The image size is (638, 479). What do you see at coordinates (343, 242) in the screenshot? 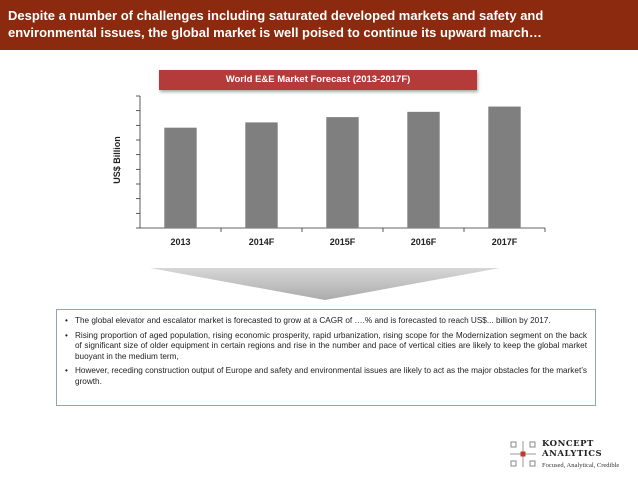
I see `x-tick-label: 2015F` at bounding box center [343, 242].